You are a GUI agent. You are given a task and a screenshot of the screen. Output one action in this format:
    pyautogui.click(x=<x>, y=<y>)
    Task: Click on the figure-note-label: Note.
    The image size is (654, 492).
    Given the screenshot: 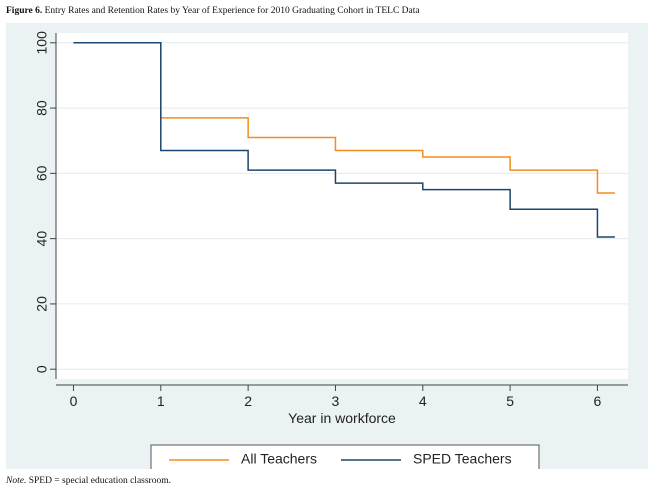 What is the action you would take?
    pyautogui.click(x=16, y=481)
    